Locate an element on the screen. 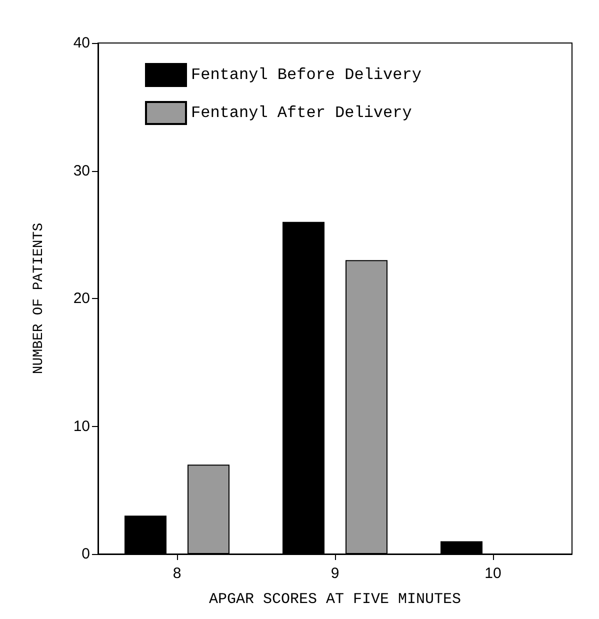 The width and height of the screenshot is (599, 619). y-tick-label: 10 is located at coordinates (81, 426).